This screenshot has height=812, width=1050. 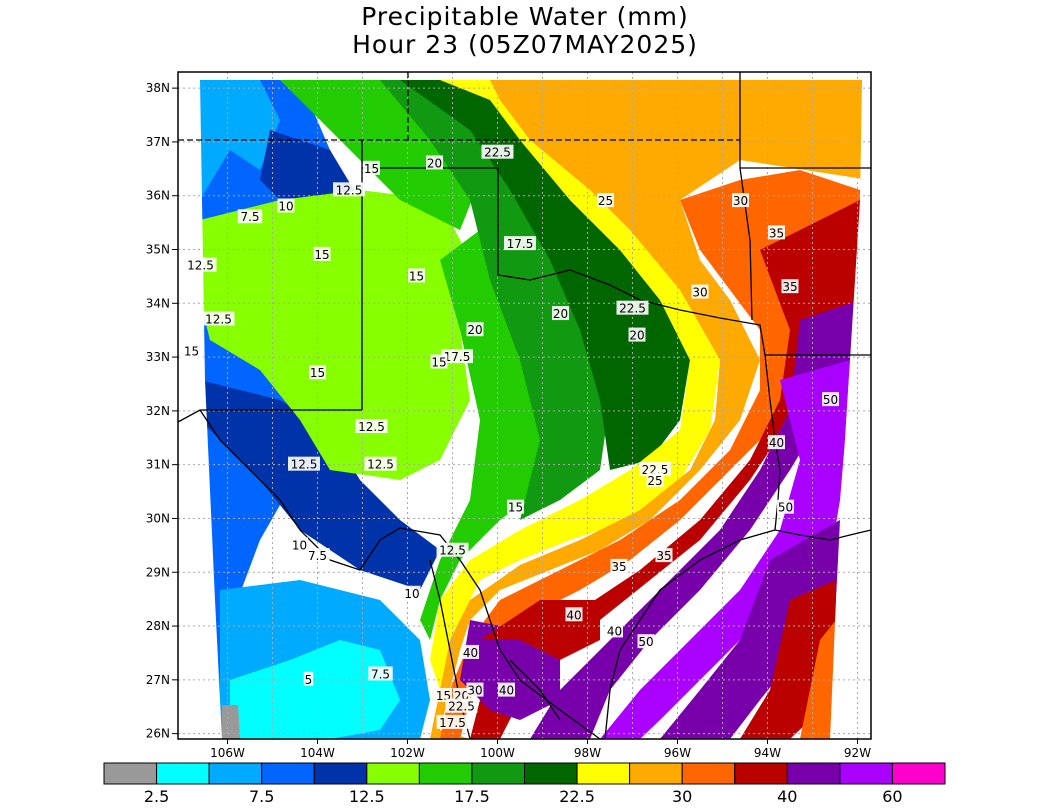 What do you see at coordinates (158, 411) in the screenshot?
I see `lat-tick-label: 32N` at bounding box center [158, 411].